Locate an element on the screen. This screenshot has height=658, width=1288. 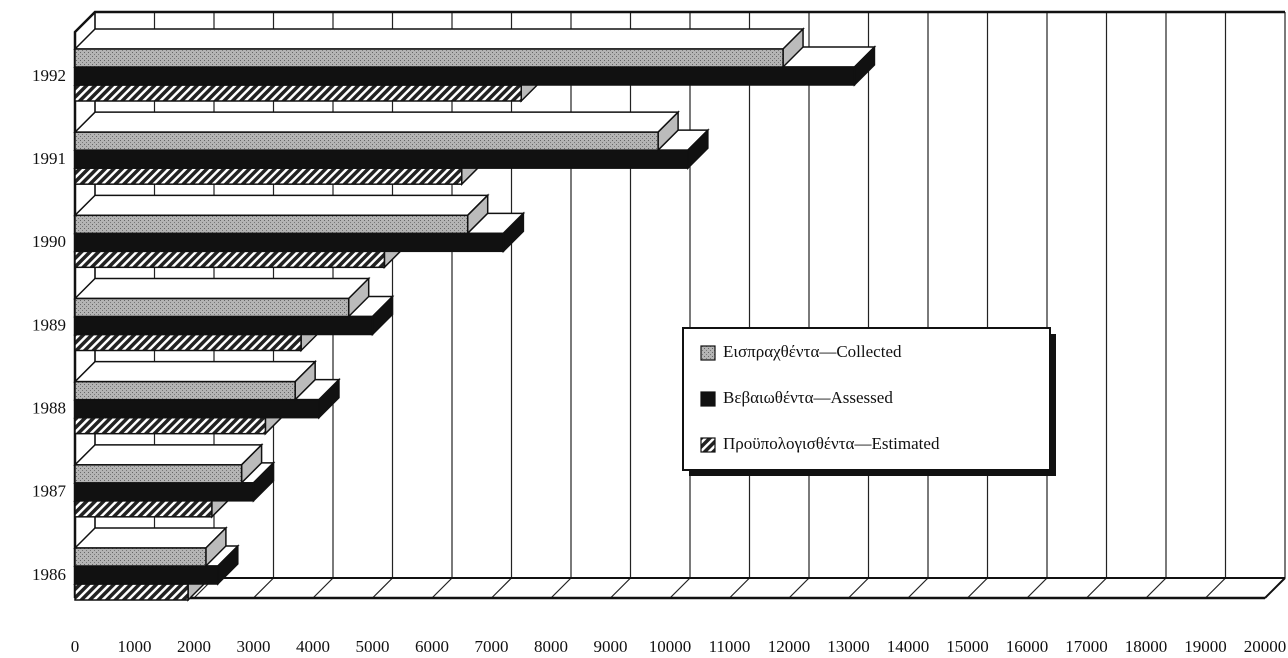
x-tick-label: 13000 is located at coordinates (848, 646).